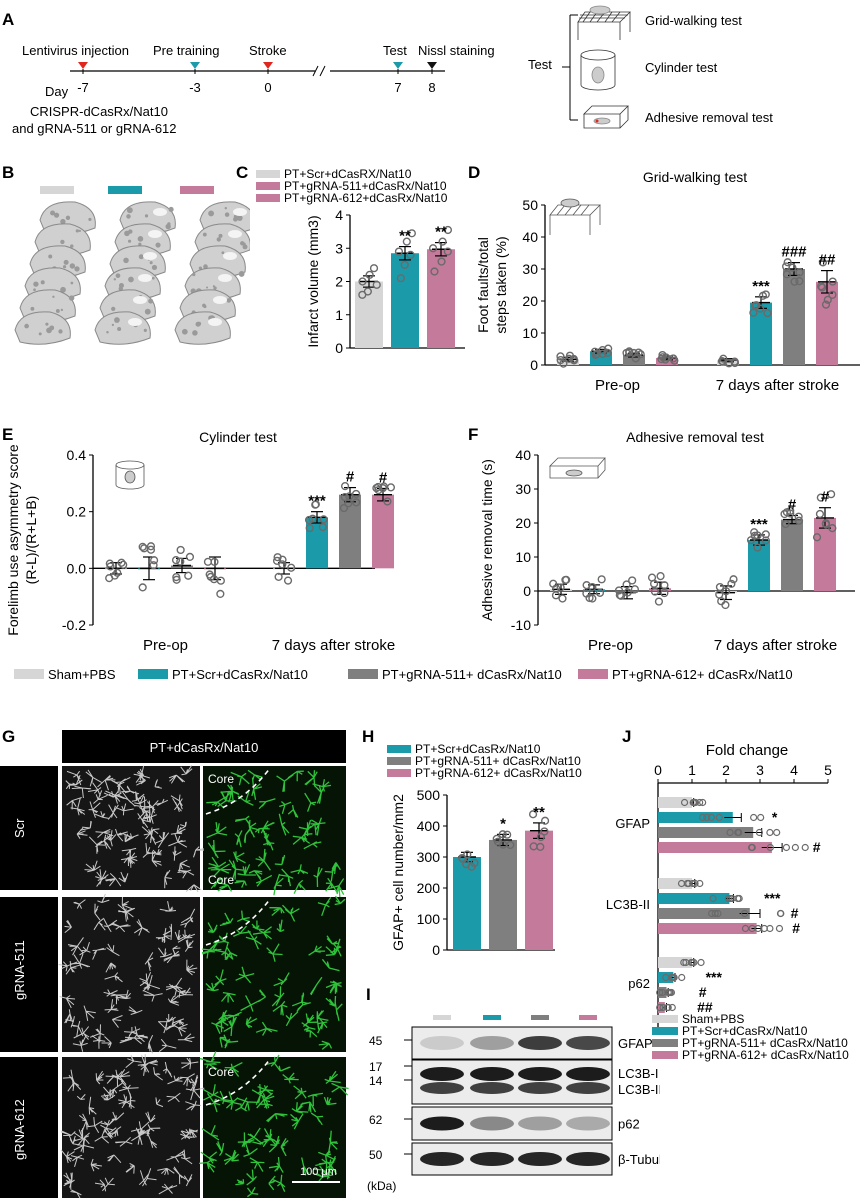 The image size is (864, 1200). What do you see at coordinates (145, 278) in the screenshot?
I see `infarct-region` at bounding box center [145, 278].